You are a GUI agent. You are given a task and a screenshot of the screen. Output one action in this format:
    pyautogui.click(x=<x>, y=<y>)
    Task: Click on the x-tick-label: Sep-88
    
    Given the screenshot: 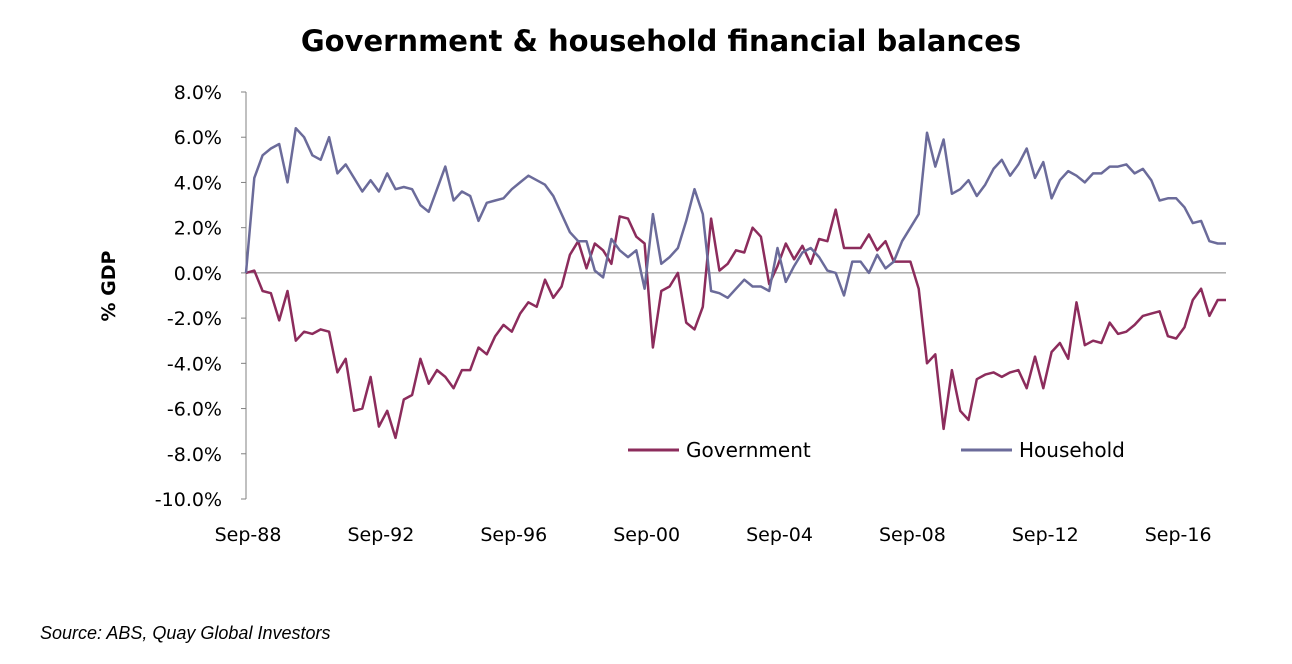 What is the action you would take?
    pyautogui.click(x=248, y=535)
    